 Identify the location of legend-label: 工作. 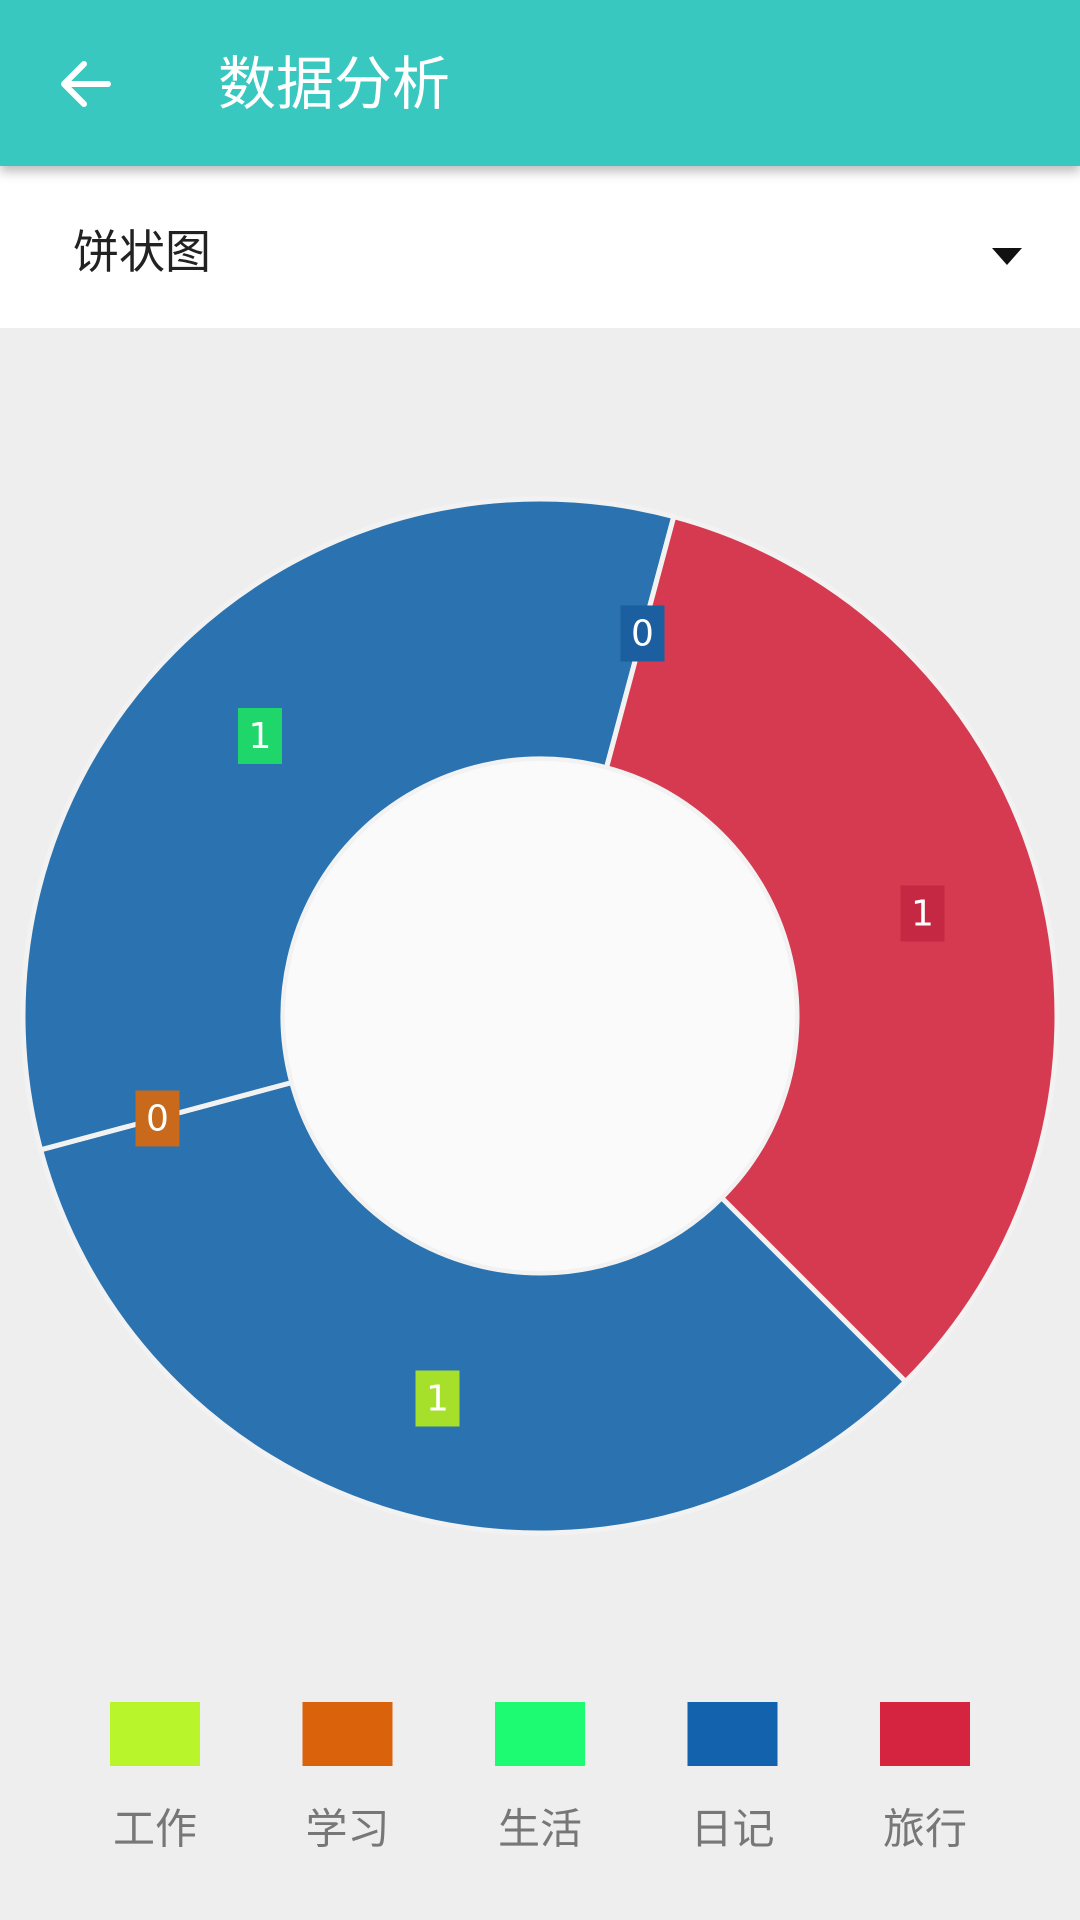
(155, 1829).